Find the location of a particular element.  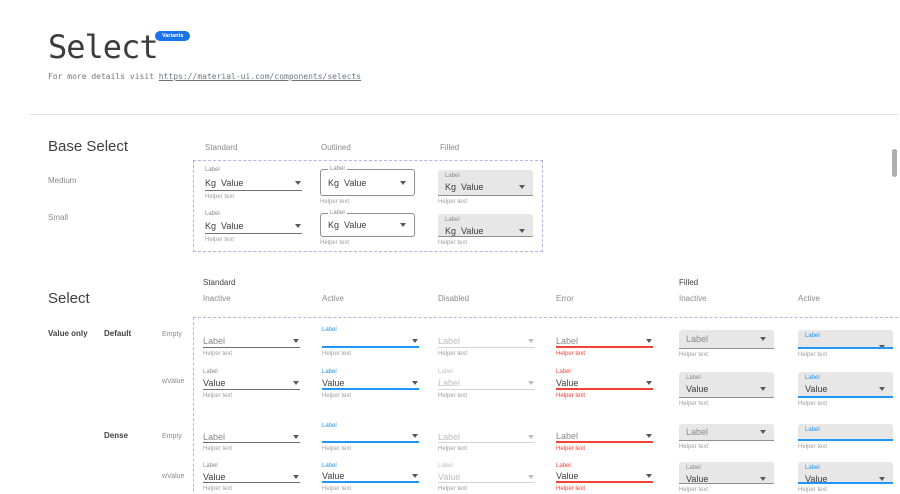

select-value: Kg Value is located at coordinates (224, 182).